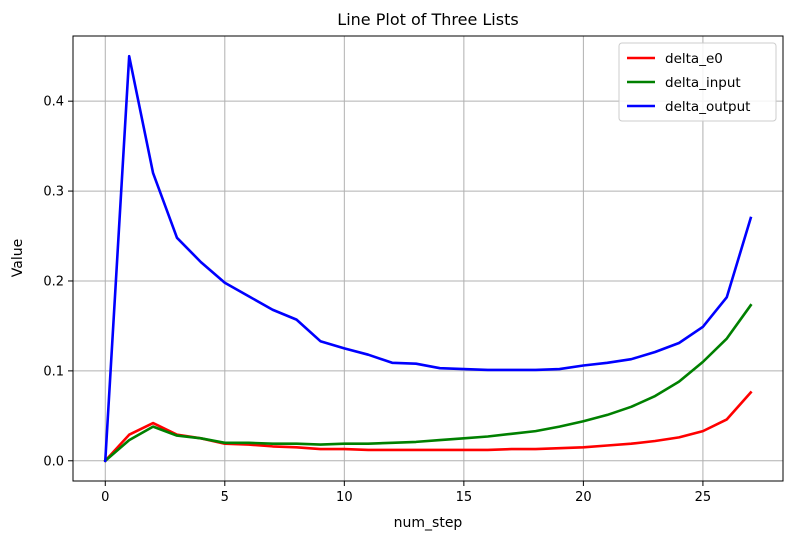 The width and height of the screenshot is (799, 543). I want to click on x-tick-label: 0, so click(105, 497).